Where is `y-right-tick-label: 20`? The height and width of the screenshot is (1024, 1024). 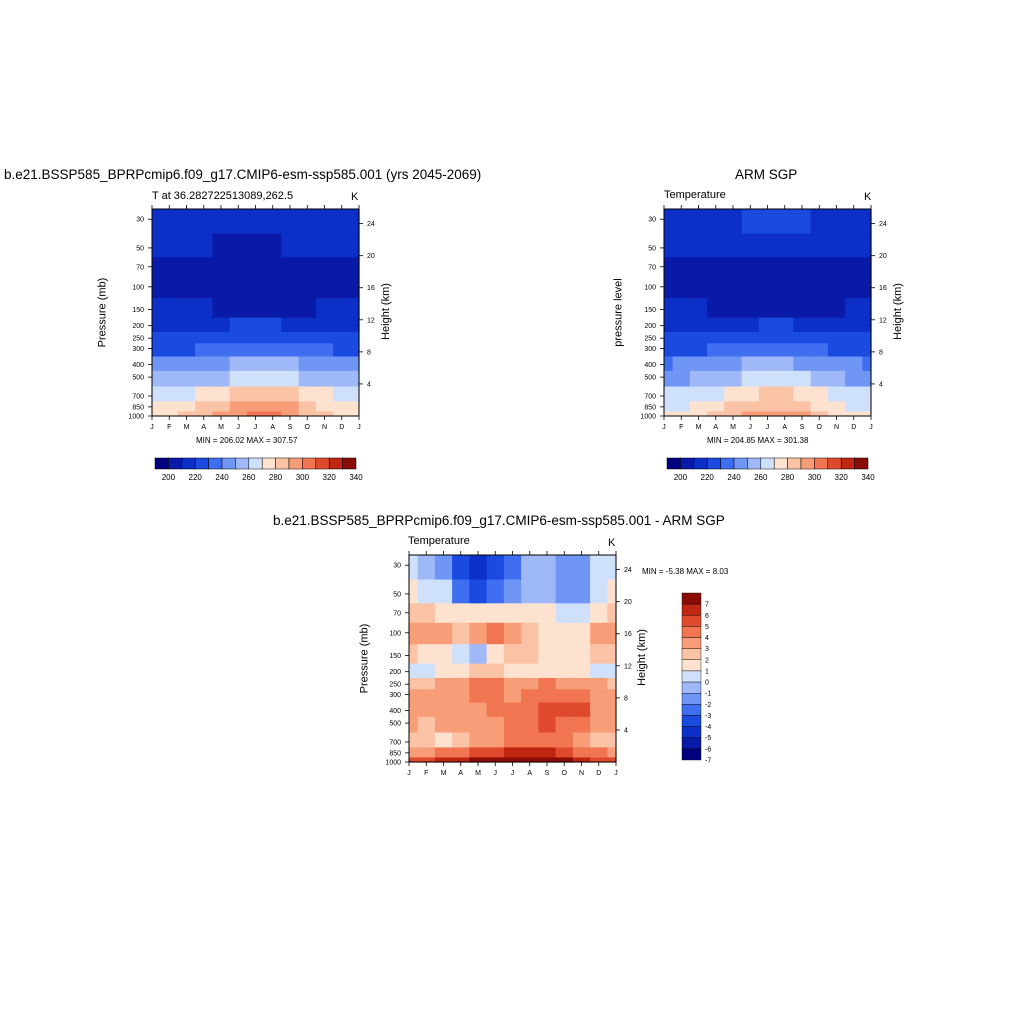 y-right-tick-label: 20 is located at coordinates (628, 602).